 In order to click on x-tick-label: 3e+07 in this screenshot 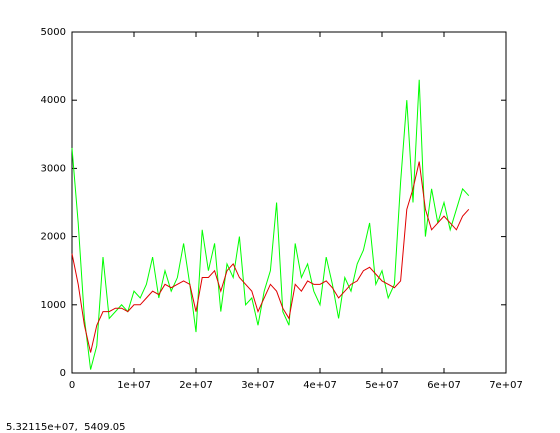, I will do `click(258, 385)`.